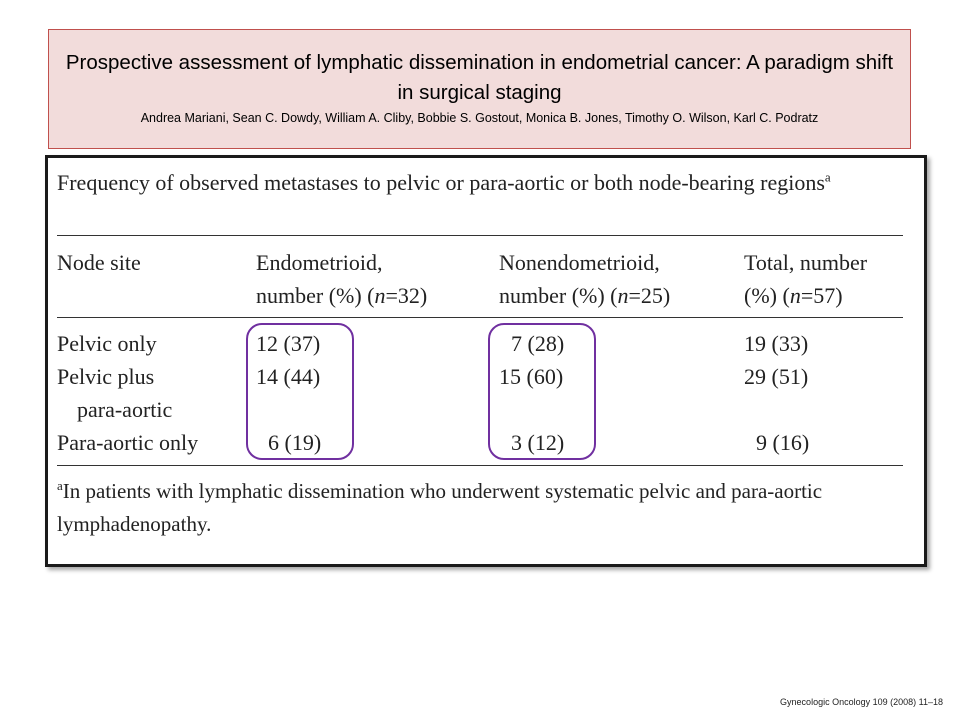 The image size is (960, 720). What do you see at coordinates (480, 465) in the screenshot?
I see `rule-bottom` at bounding box center [480, 465].